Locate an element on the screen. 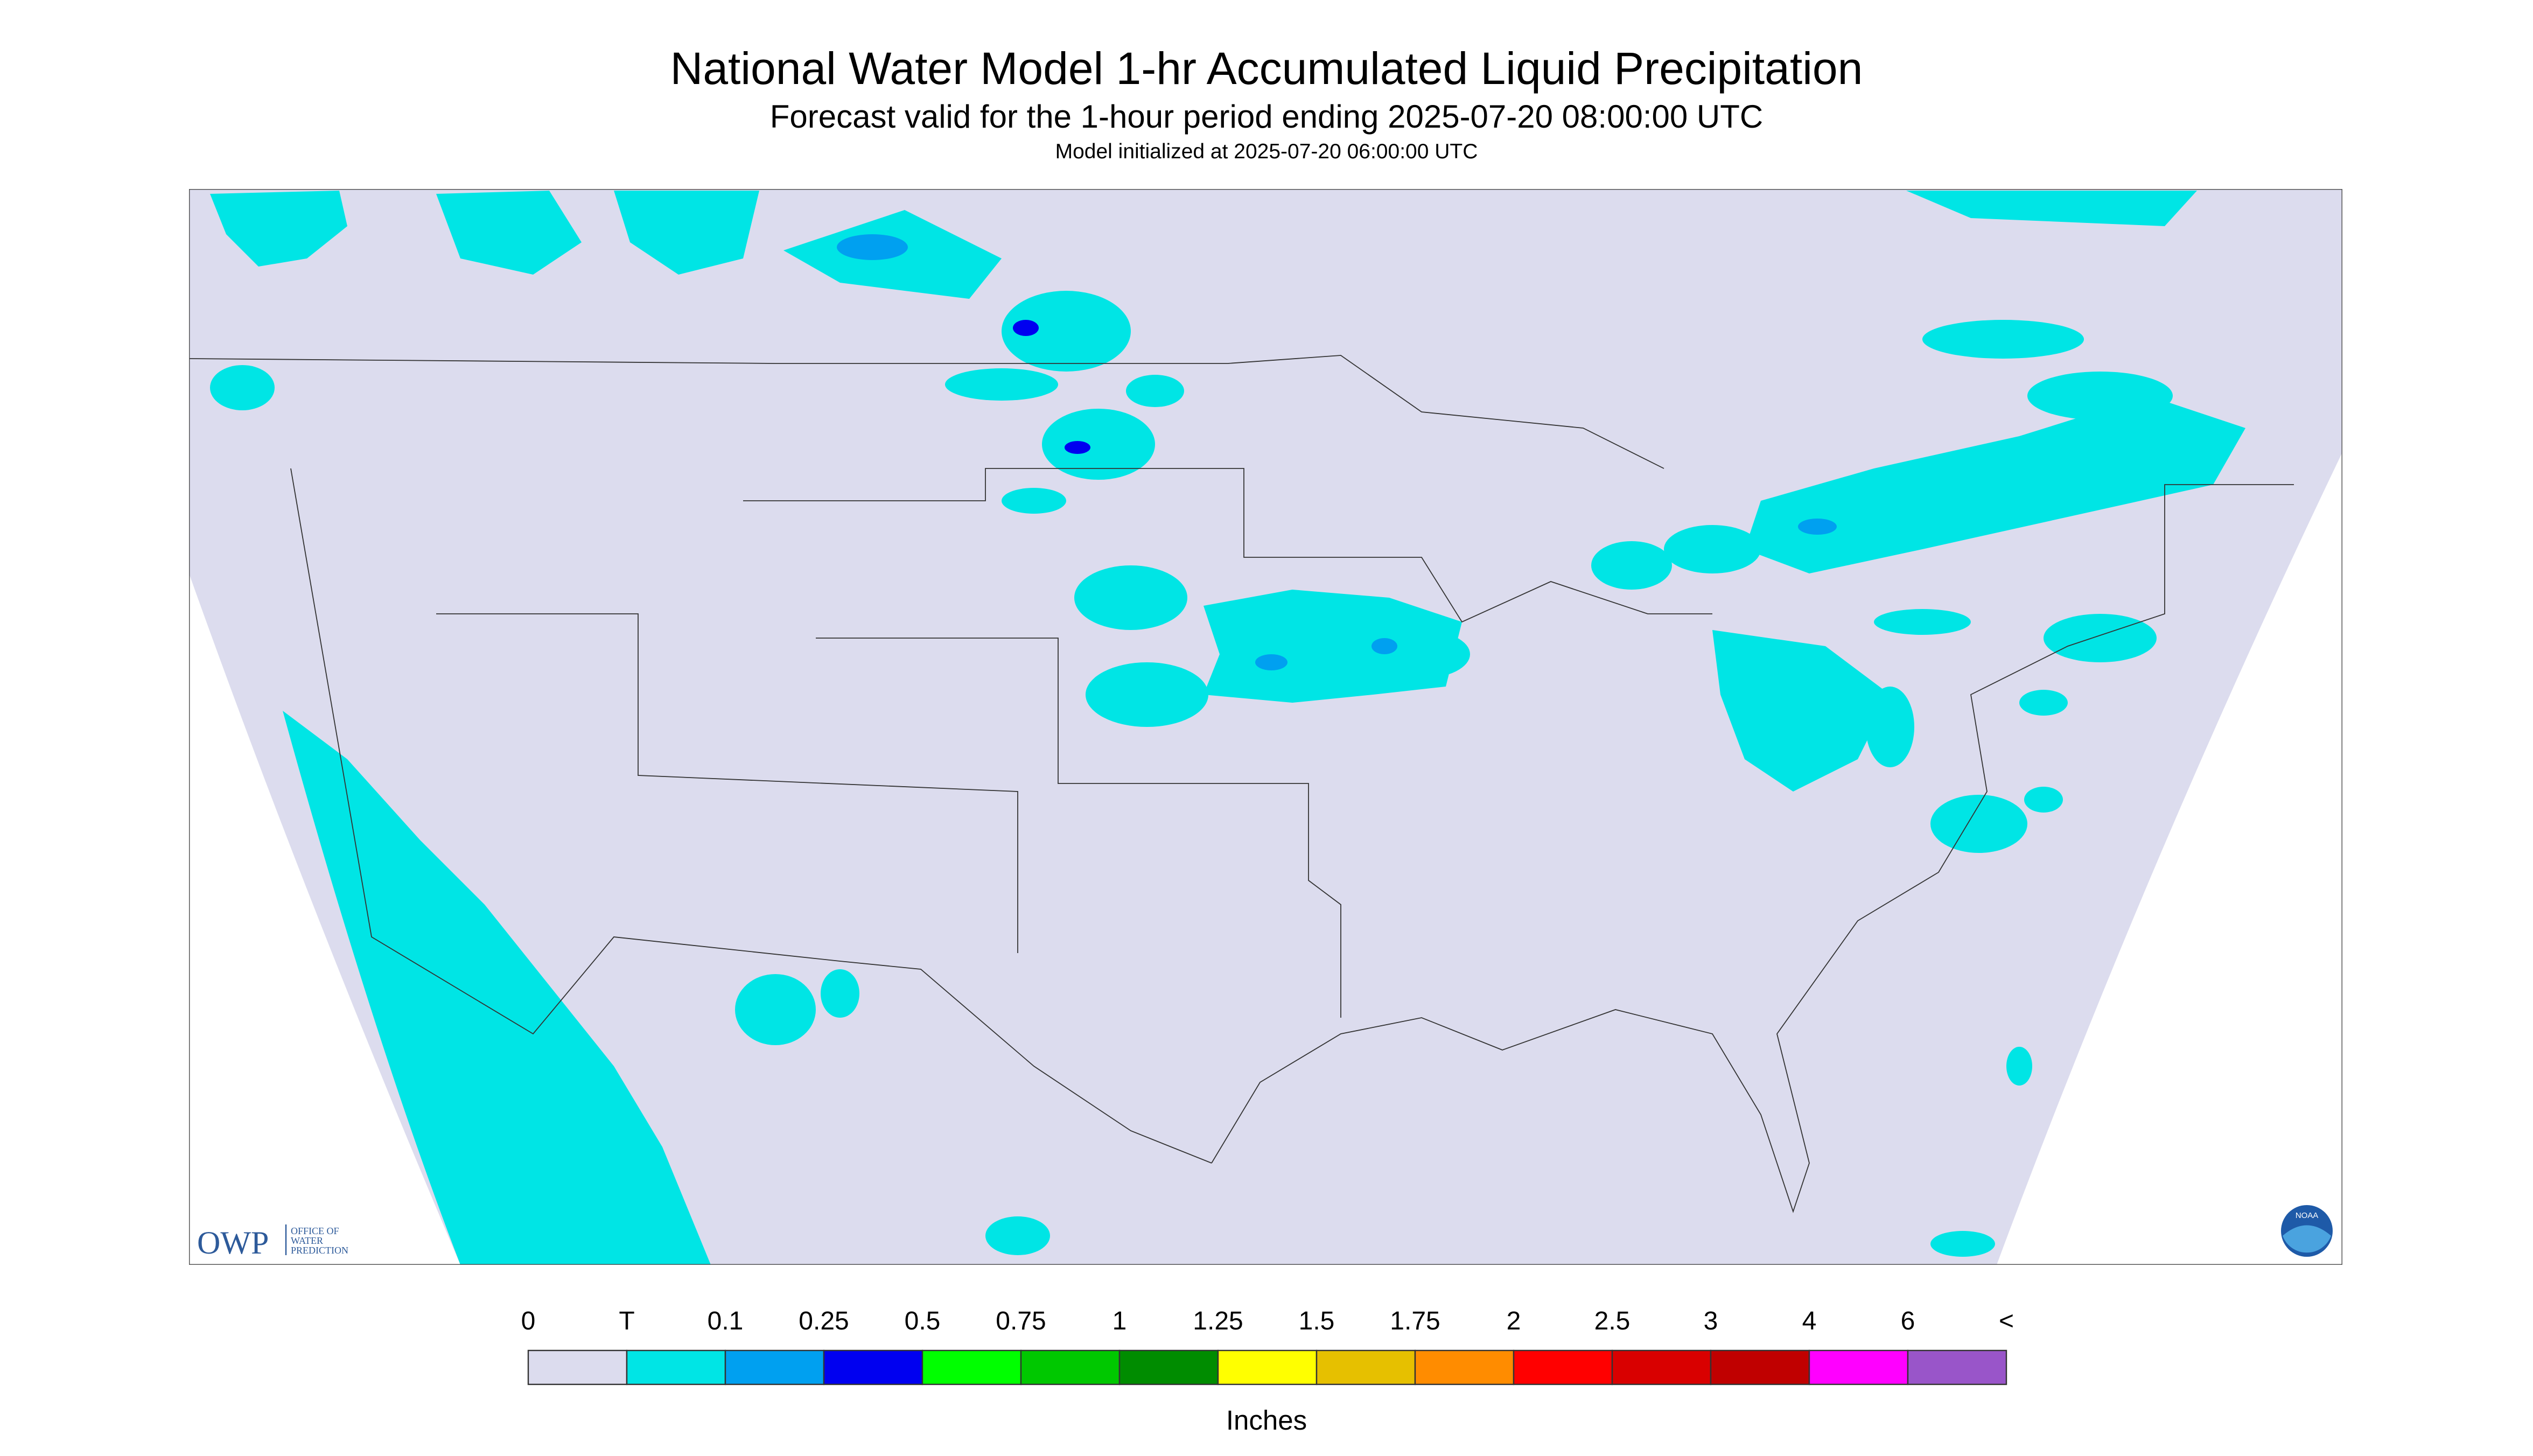 This screenshot has height=1456, width=2533. legend-label: T is located at coordinates (627, 1321).